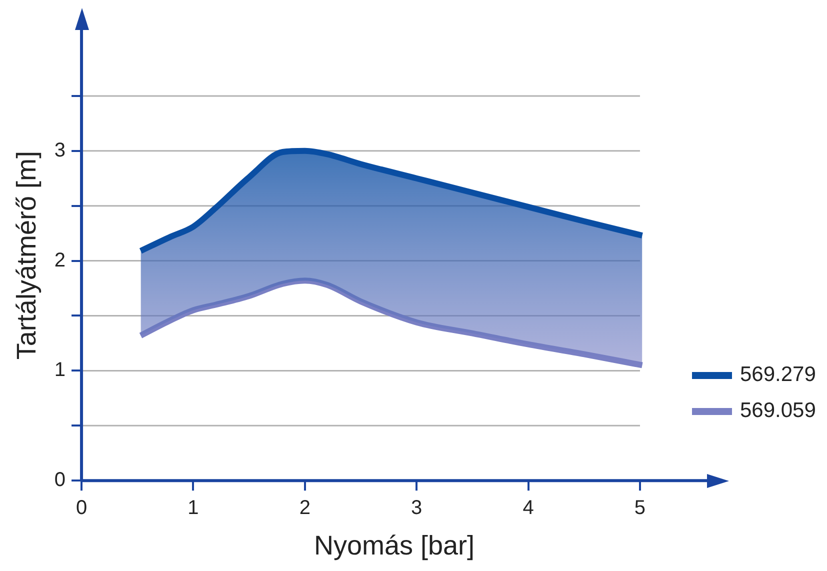 The width and height of the screenshot is (827, 571). What do you see at coordinates (82, 508) in the screenshot?
I see `x-tick-label: 0` at bounding box center [82, 508].